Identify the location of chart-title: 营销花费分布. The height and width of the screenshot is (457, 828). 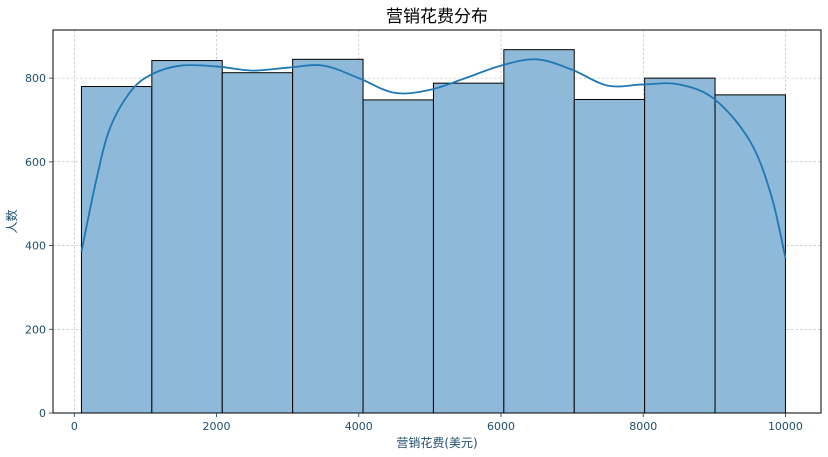
(437, 17).